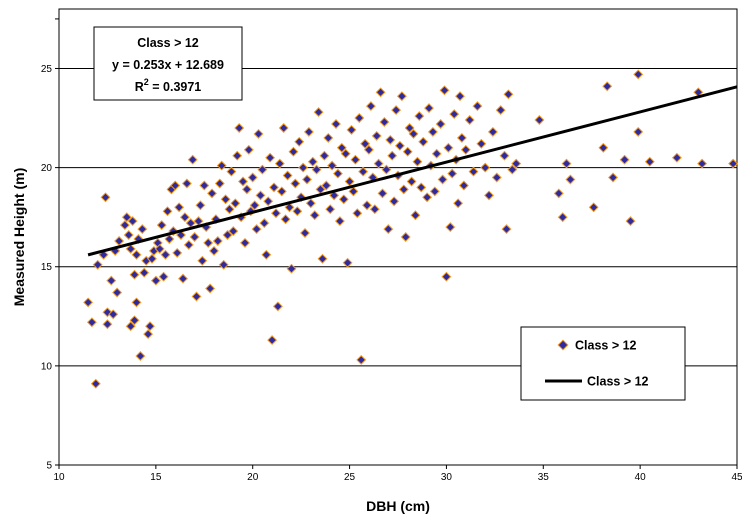 The height and width of the screenshot is (518, 742). What do you see at coordinates (168, 85) in the screenshot?
I see `equation-r-squared: R2 = 0.3971` at bounding box center [168, 85].